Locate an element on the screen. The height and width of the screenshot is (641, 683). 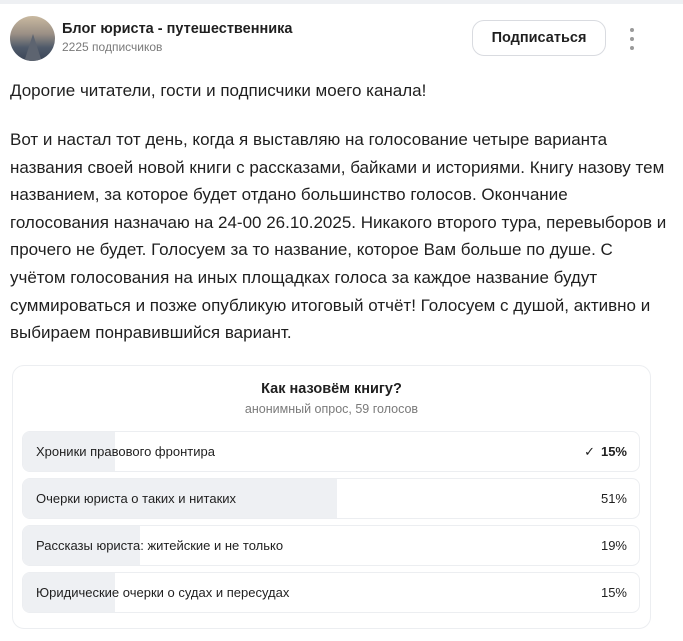
poll-option-percent: ✓ 15% is located at coordinates (605, 452).